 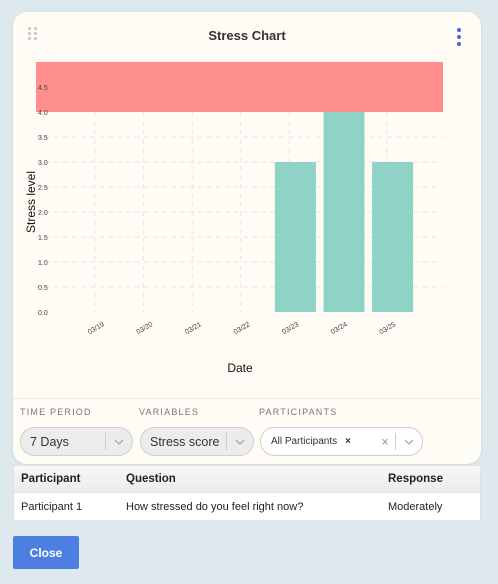 What do you see at coordinates (215, 506) in the screenshot?
I see `cell-question: How stressed do you feel right now?` at bounding box center [215, 506].